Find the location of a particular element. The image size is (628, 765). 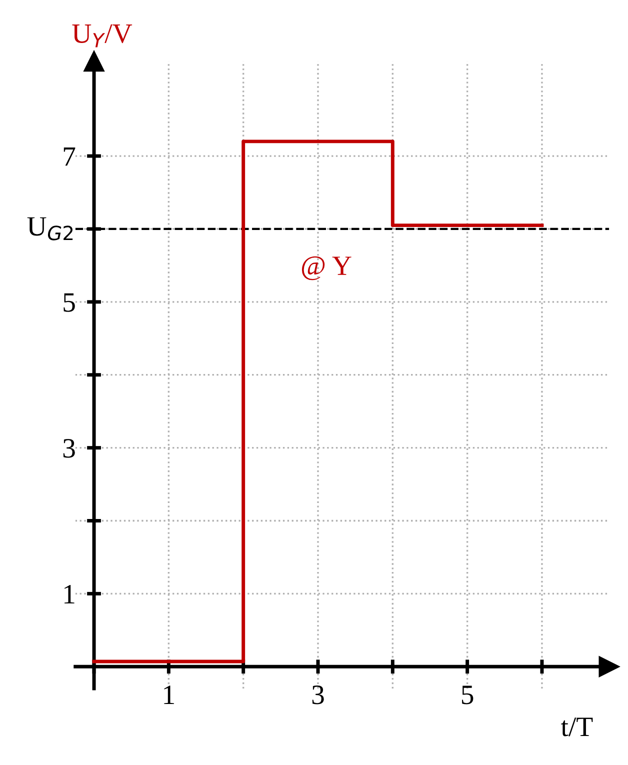

x-axis-title: t/T is located at coordinates (577, 727).